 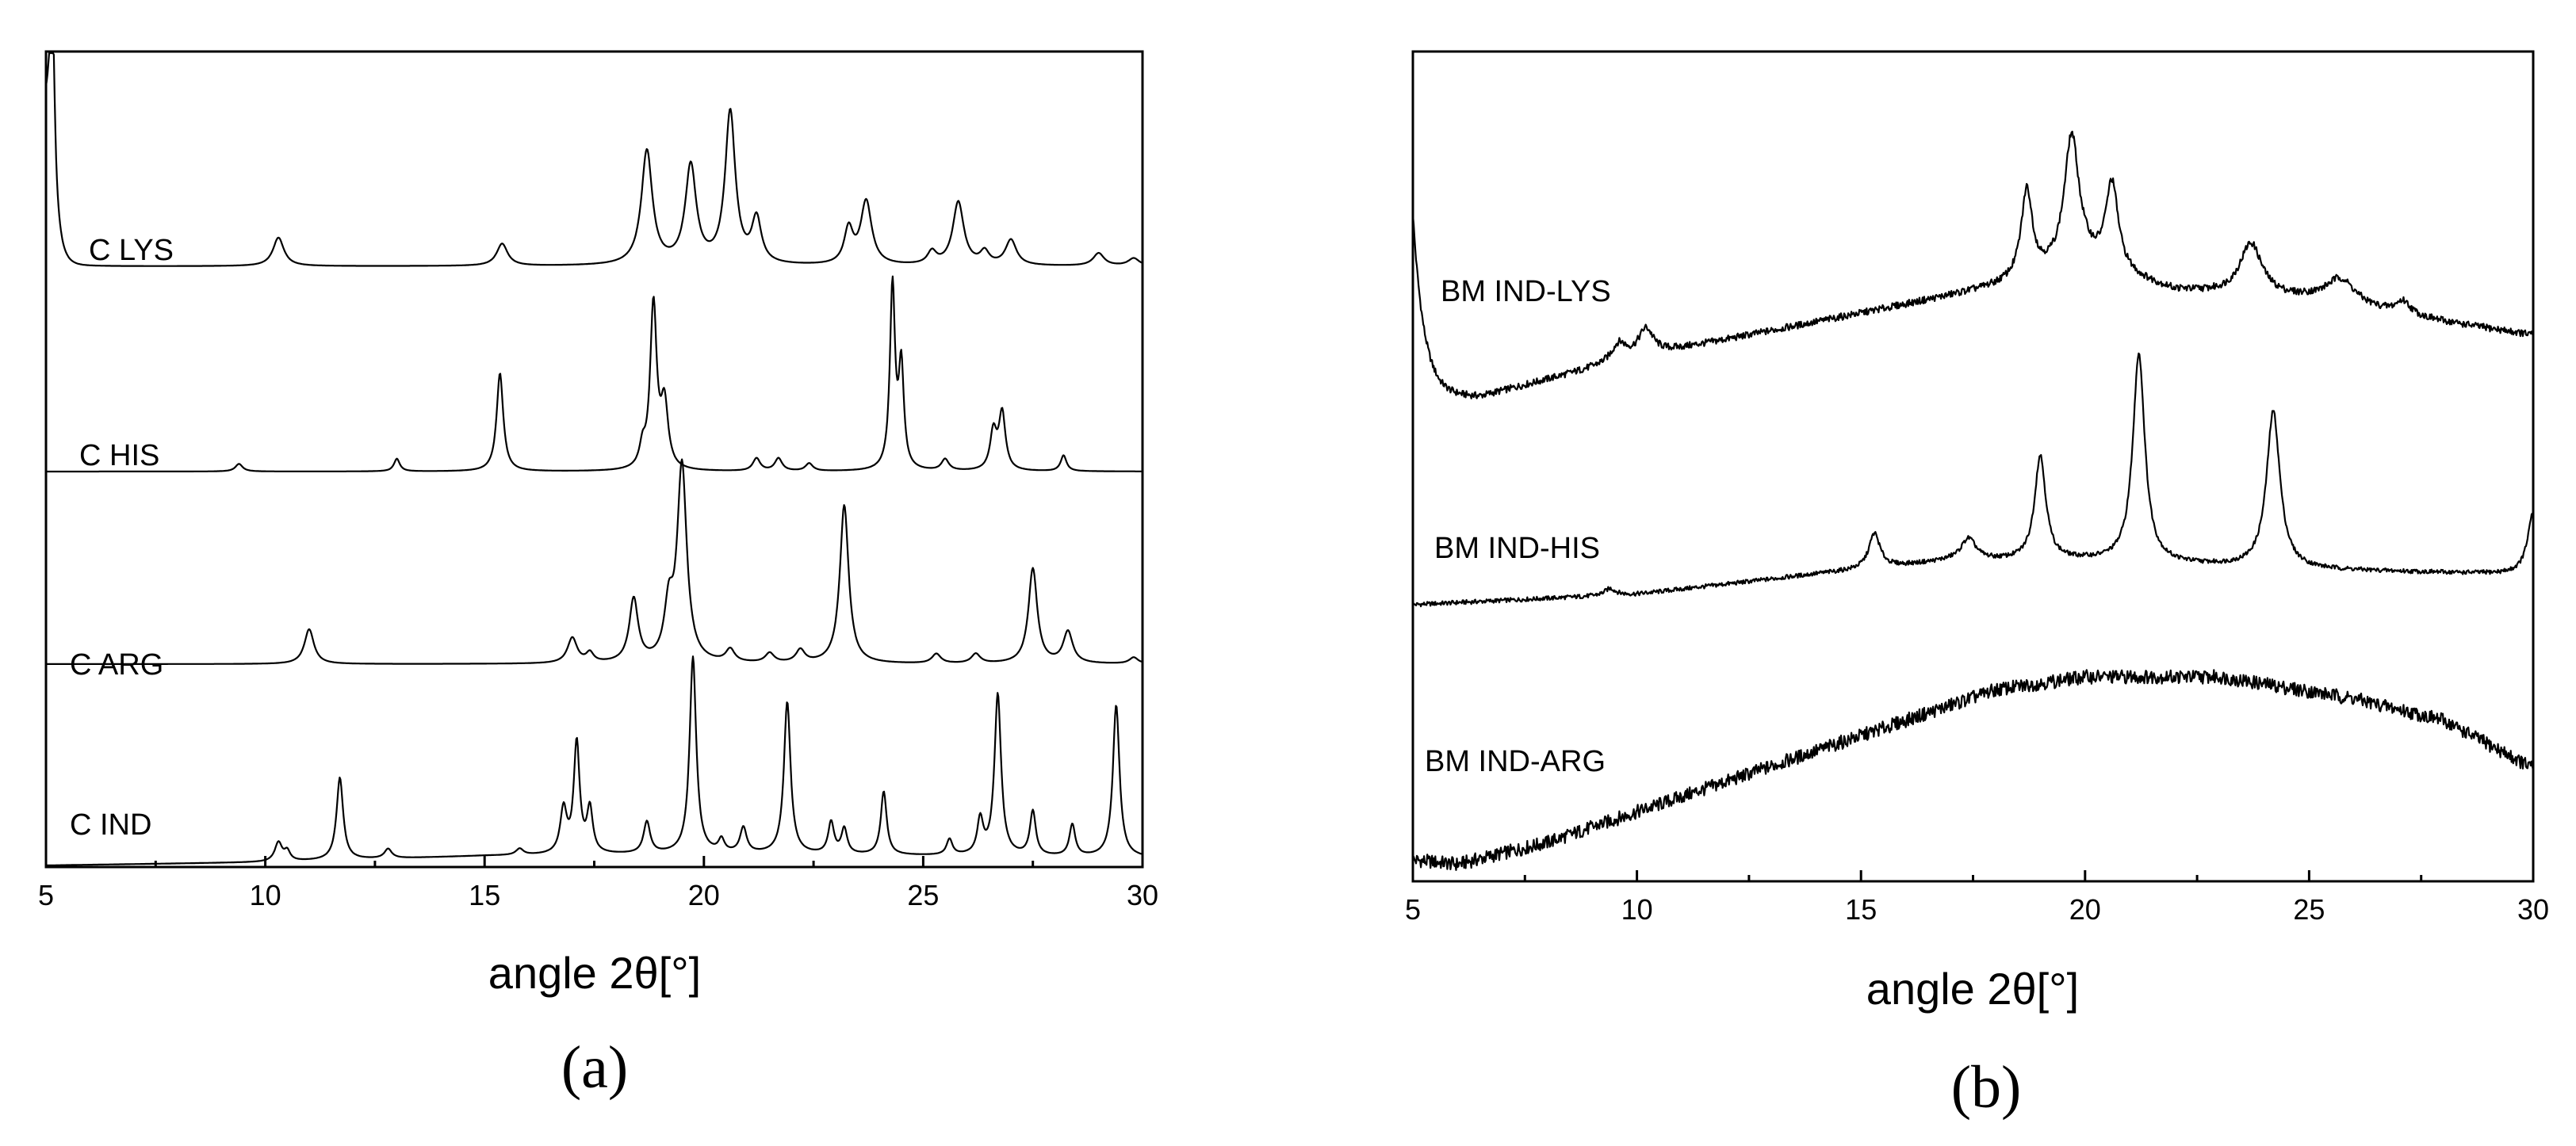 What do you see at coordinates (593, 159) in the screenshot?
I see `series-line-c-lys` at bounding box center [593, 159].